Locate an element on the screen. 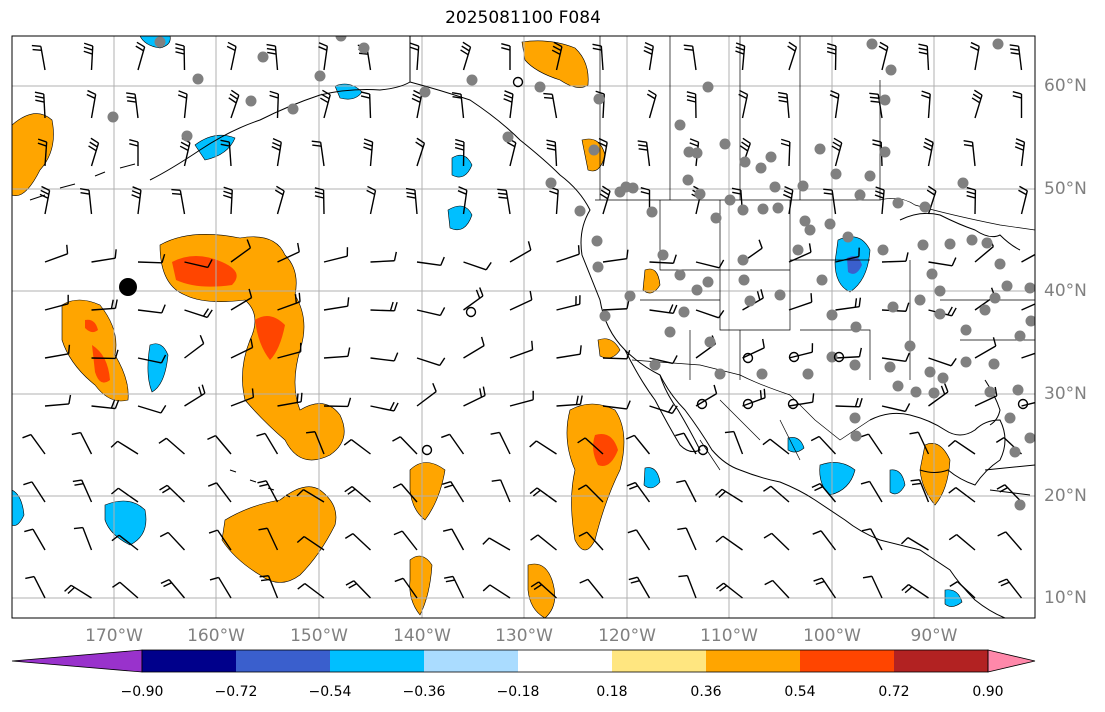 The width and height of the screenshot is (1105, 712). longitude-label: 120°W is located at coordinates (627, 636).